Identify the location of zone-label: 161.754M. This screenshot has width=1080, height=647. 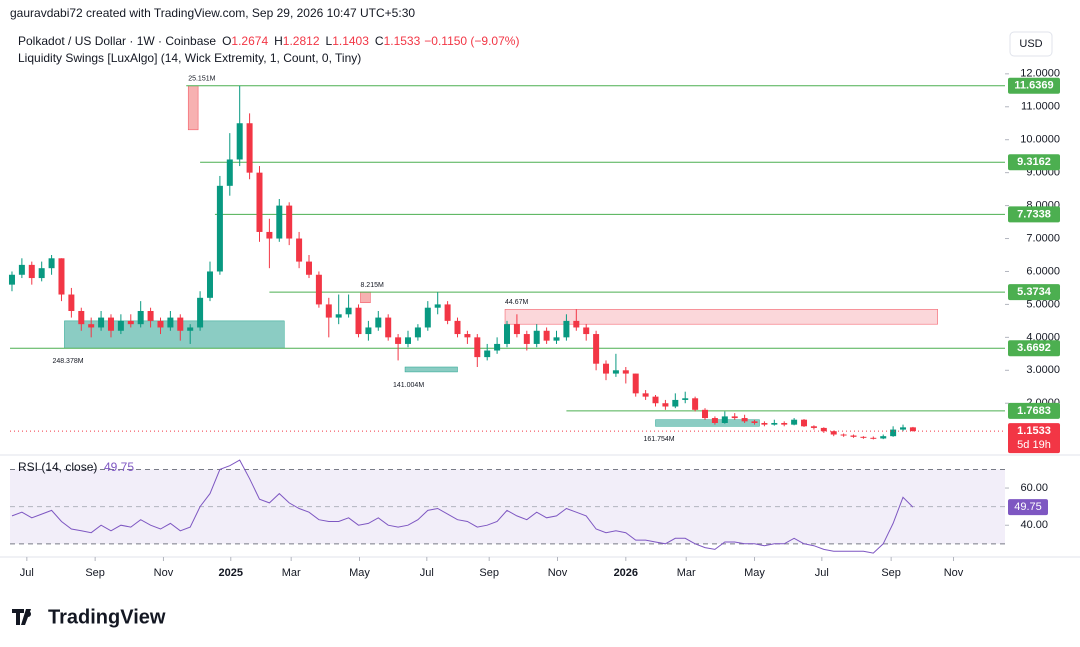
(659, 439).